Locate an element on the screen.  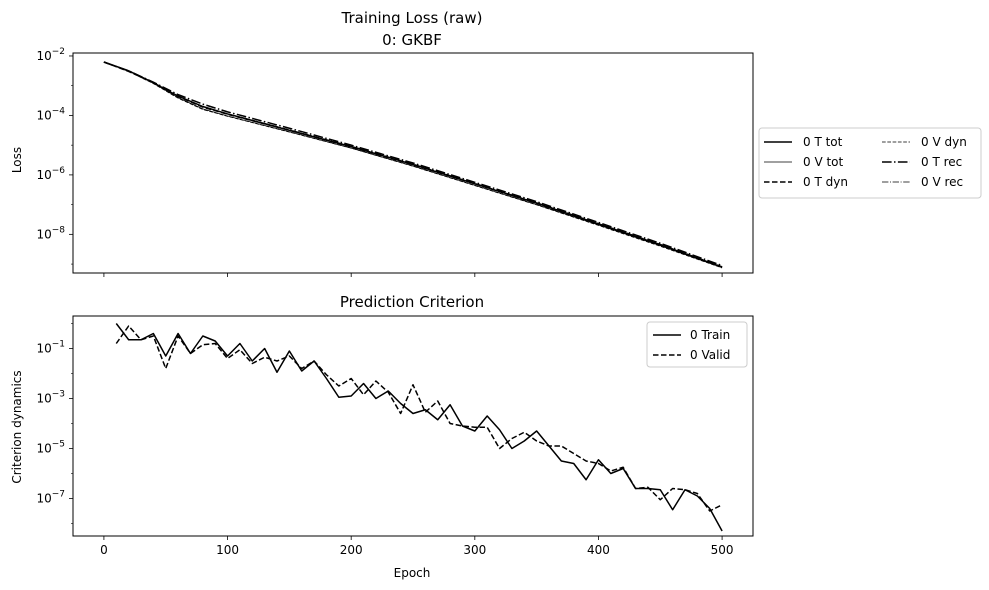
y-tick-exponent: −6 is located at coordinates (59, 171).